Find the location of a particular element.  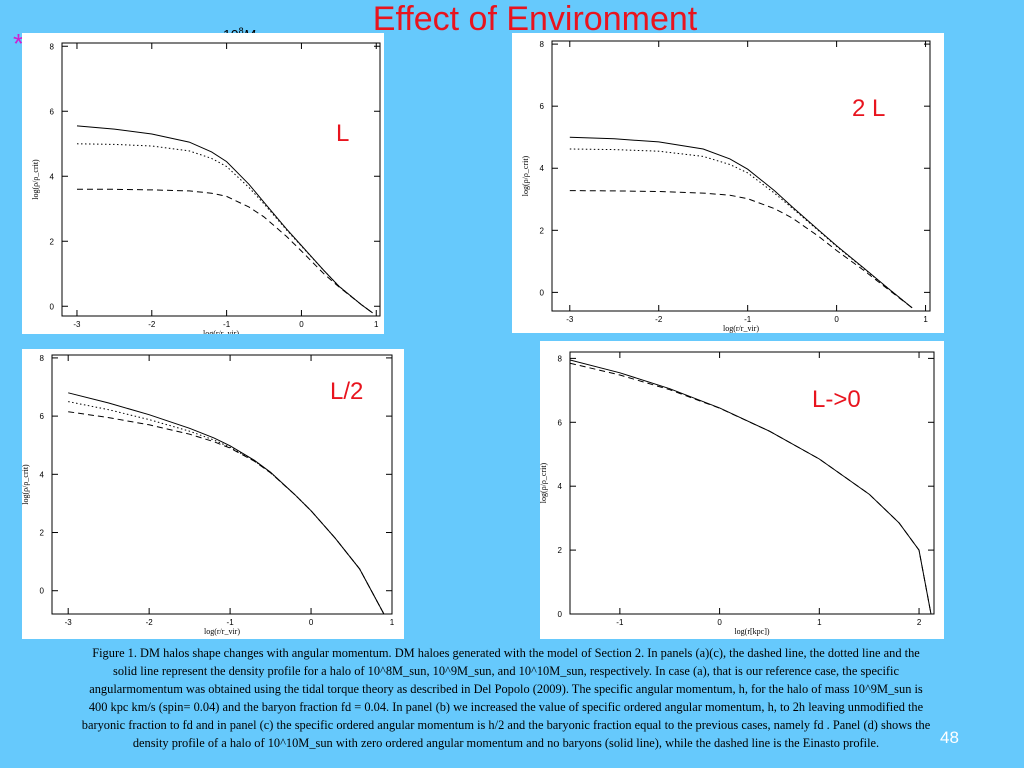

slide-title: Effect of Environment is located at coordinates (535, 19).